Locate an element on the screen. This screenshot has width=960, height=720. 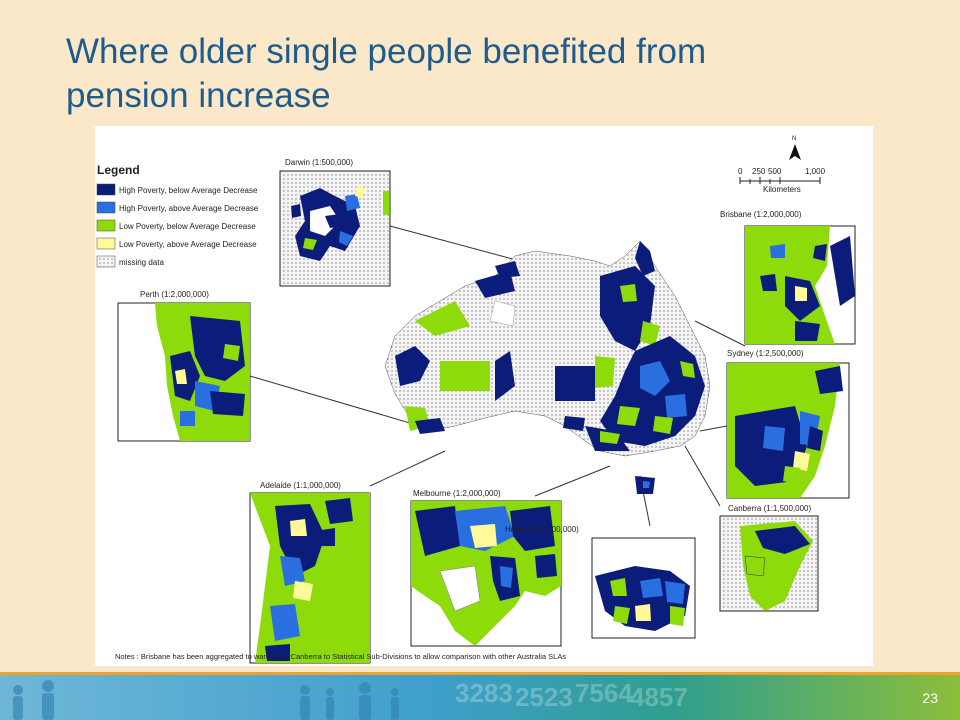
mainland-australia is located at coordinates (547, 367).